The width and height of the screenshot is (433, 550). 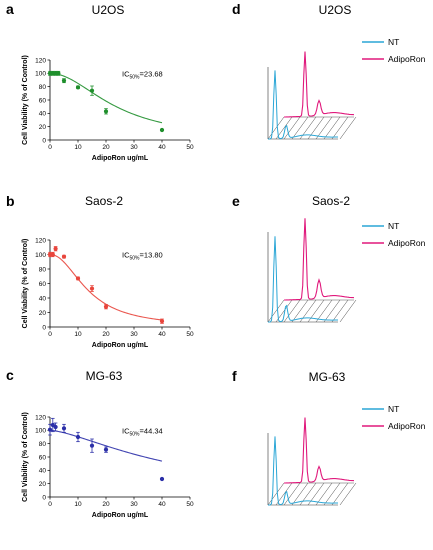 I want to click on histogram-panel-e: e Saos-2 NT AdipoRon, so click(x=329, y=258).